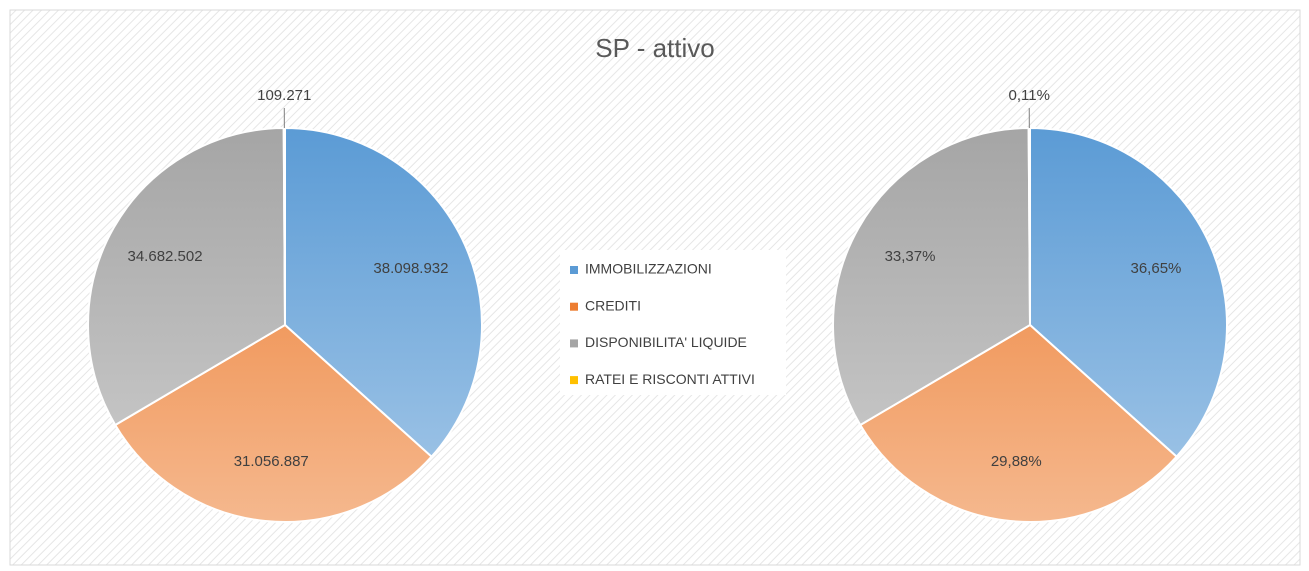  Describe the element at coordinates (1028, 95) in the screenshot. I see `data-label: 0,11%` at that location.